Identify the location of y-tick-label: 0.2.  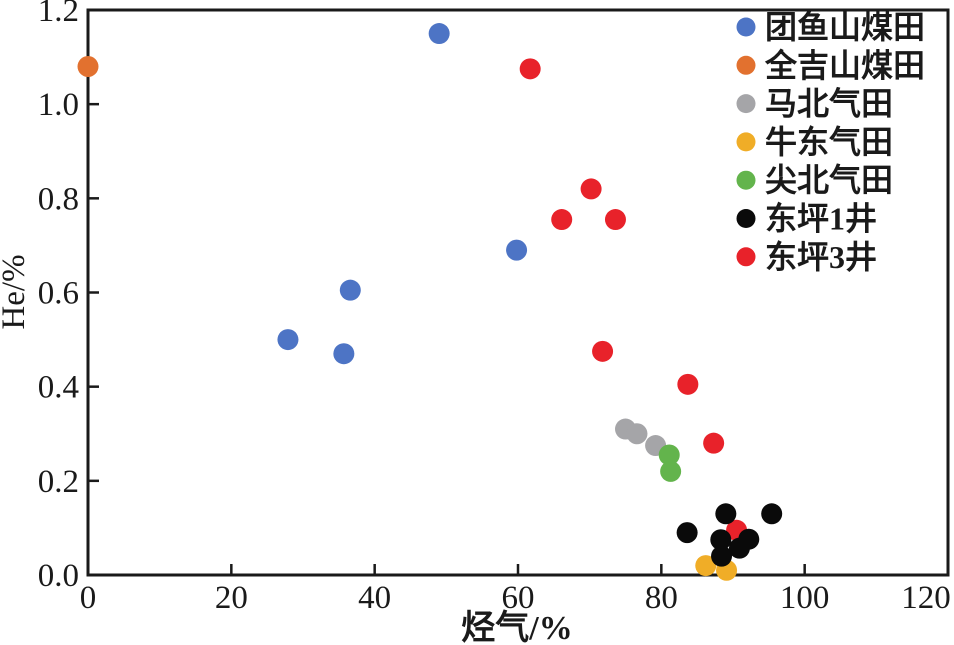
(58, 482).